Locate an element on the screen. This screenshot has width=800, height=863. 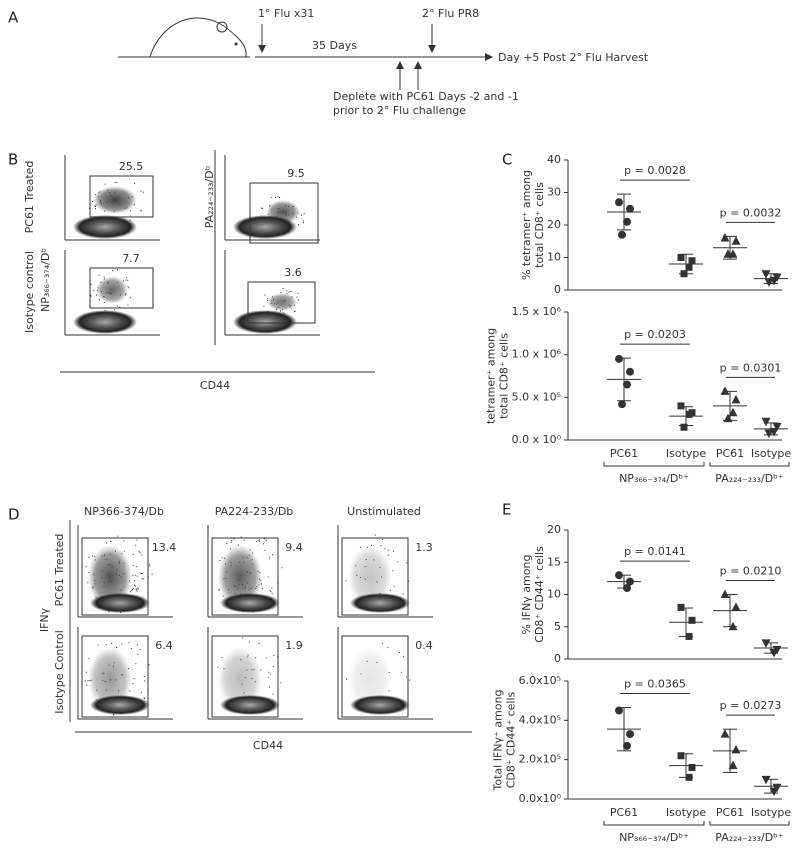
column-label: NP366-374/Db is located at coordinates (124, 511).